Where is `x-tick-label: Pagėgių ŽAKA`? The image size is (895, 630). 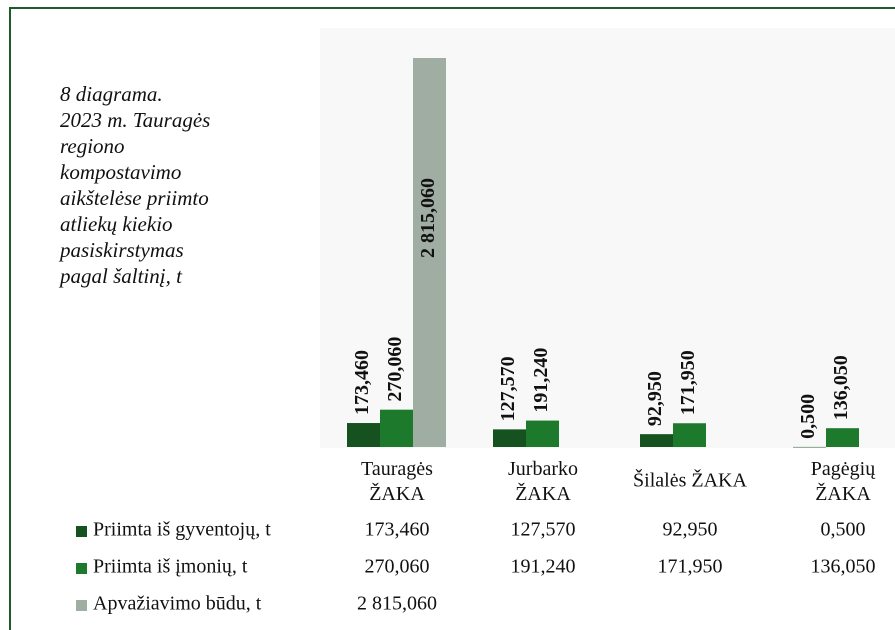
x-tick-label: Pagėgių ŽAKA is located at coordinates (843, 481).